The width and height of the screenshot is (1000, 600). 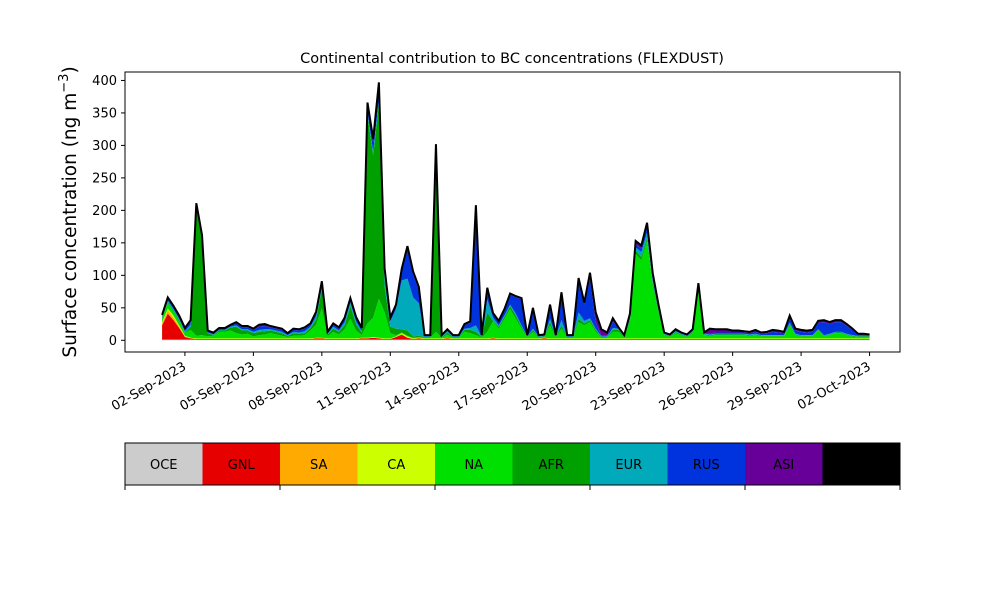 I want to click on legend-swatch-eur, so click(x=629, y=464).